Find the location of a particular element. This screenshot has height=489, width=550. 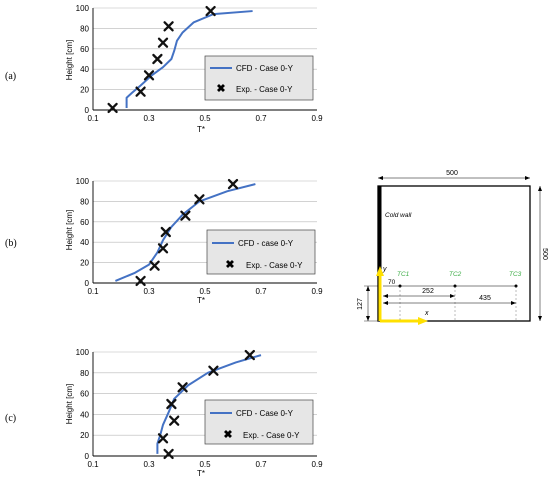

y-tick-label-a-3: 60 is located at coordinates (84, 49).